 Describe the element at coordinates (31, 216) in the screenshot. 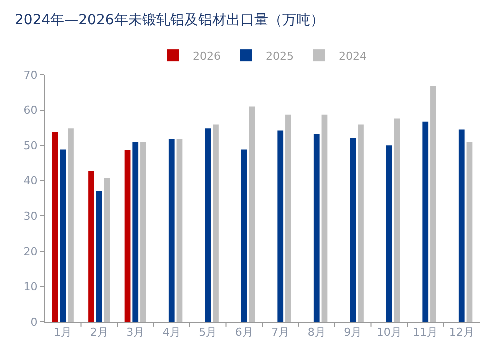

I see `y-tick-label: 30` at that location.